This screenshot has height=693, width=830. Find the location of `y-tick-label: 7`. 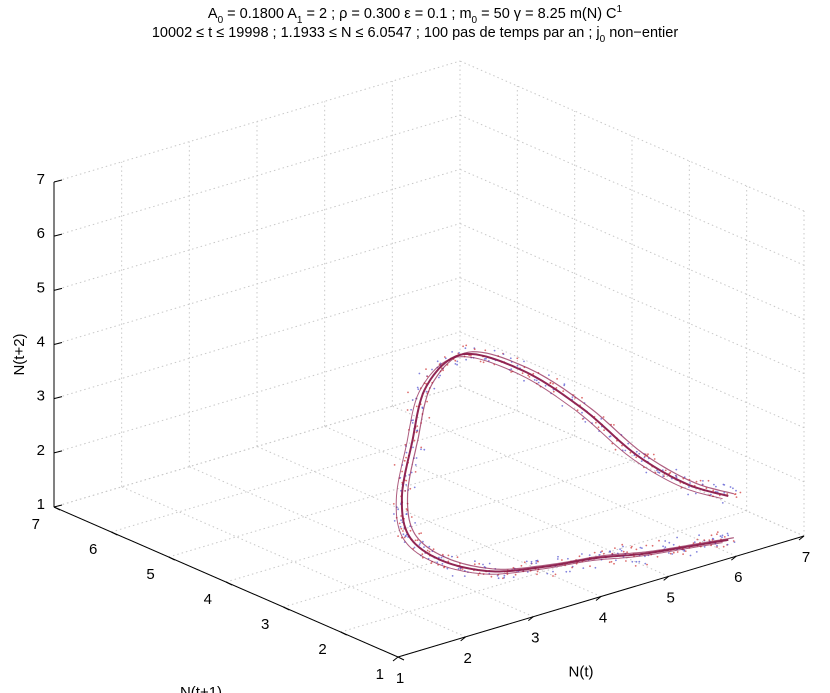

y-tick-label: 7 is located at coordinates (36, 524).